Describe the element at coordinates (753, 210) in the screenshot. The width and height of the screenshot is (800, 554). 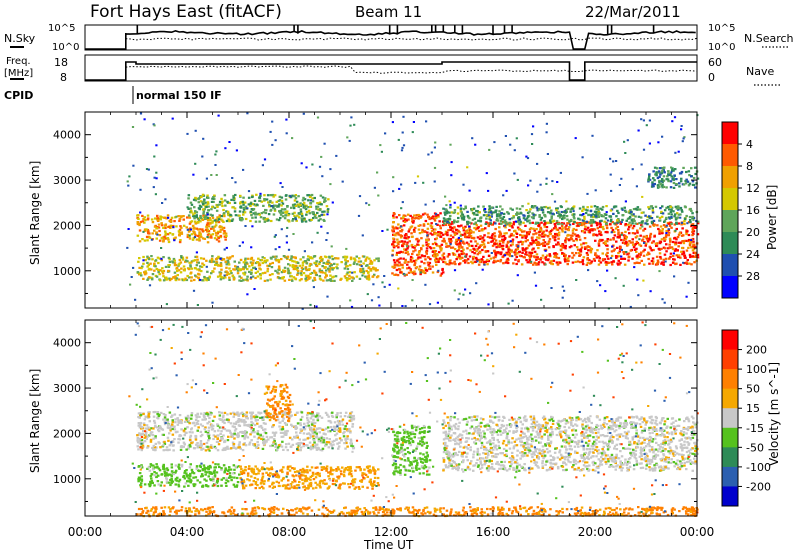
I see `colorbar-tick-label: 16` at that location.